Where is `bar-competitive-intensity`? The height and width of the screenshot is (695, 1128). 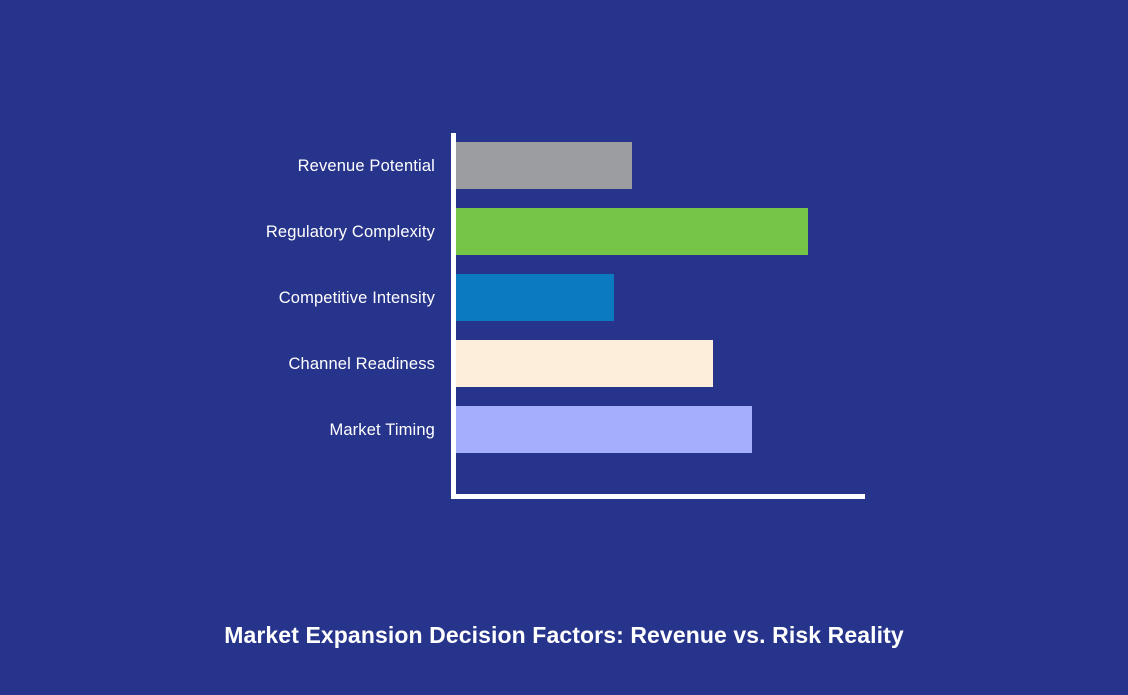
bar-competitive-intensity is located at coordinates (535, 297).